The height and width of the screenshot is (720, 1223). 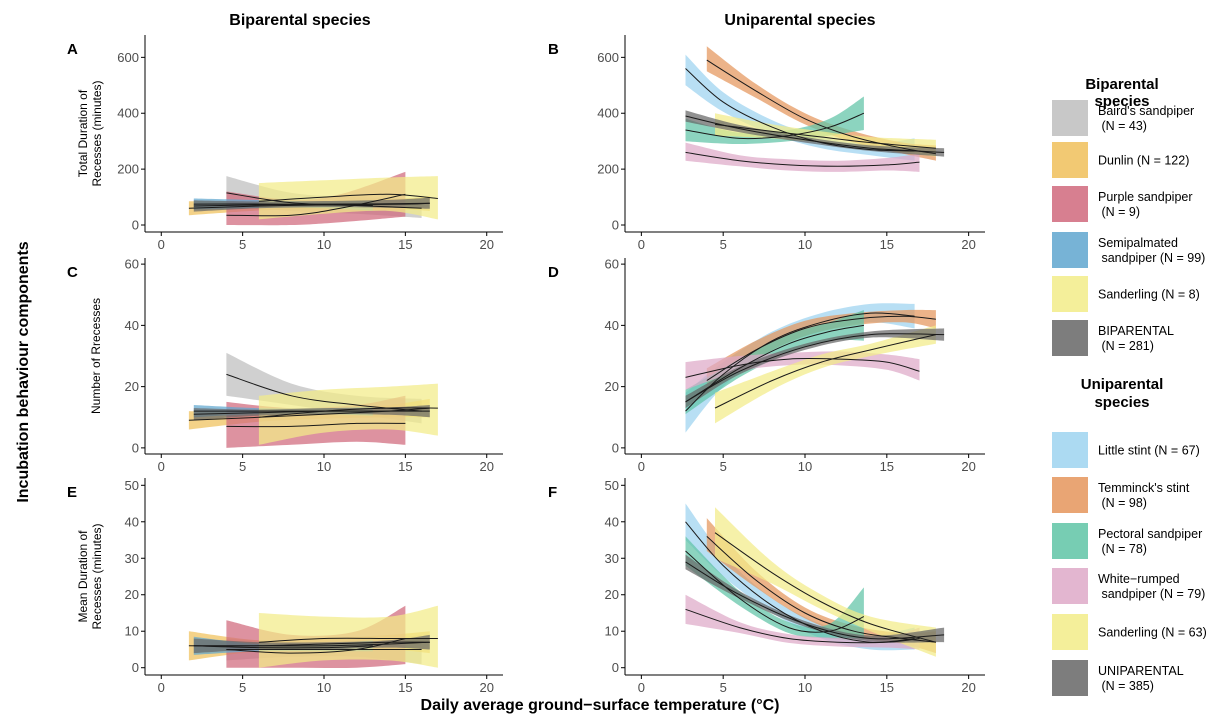 I want to click on fit-line-sanderling-c, so click(x=348, y=412).